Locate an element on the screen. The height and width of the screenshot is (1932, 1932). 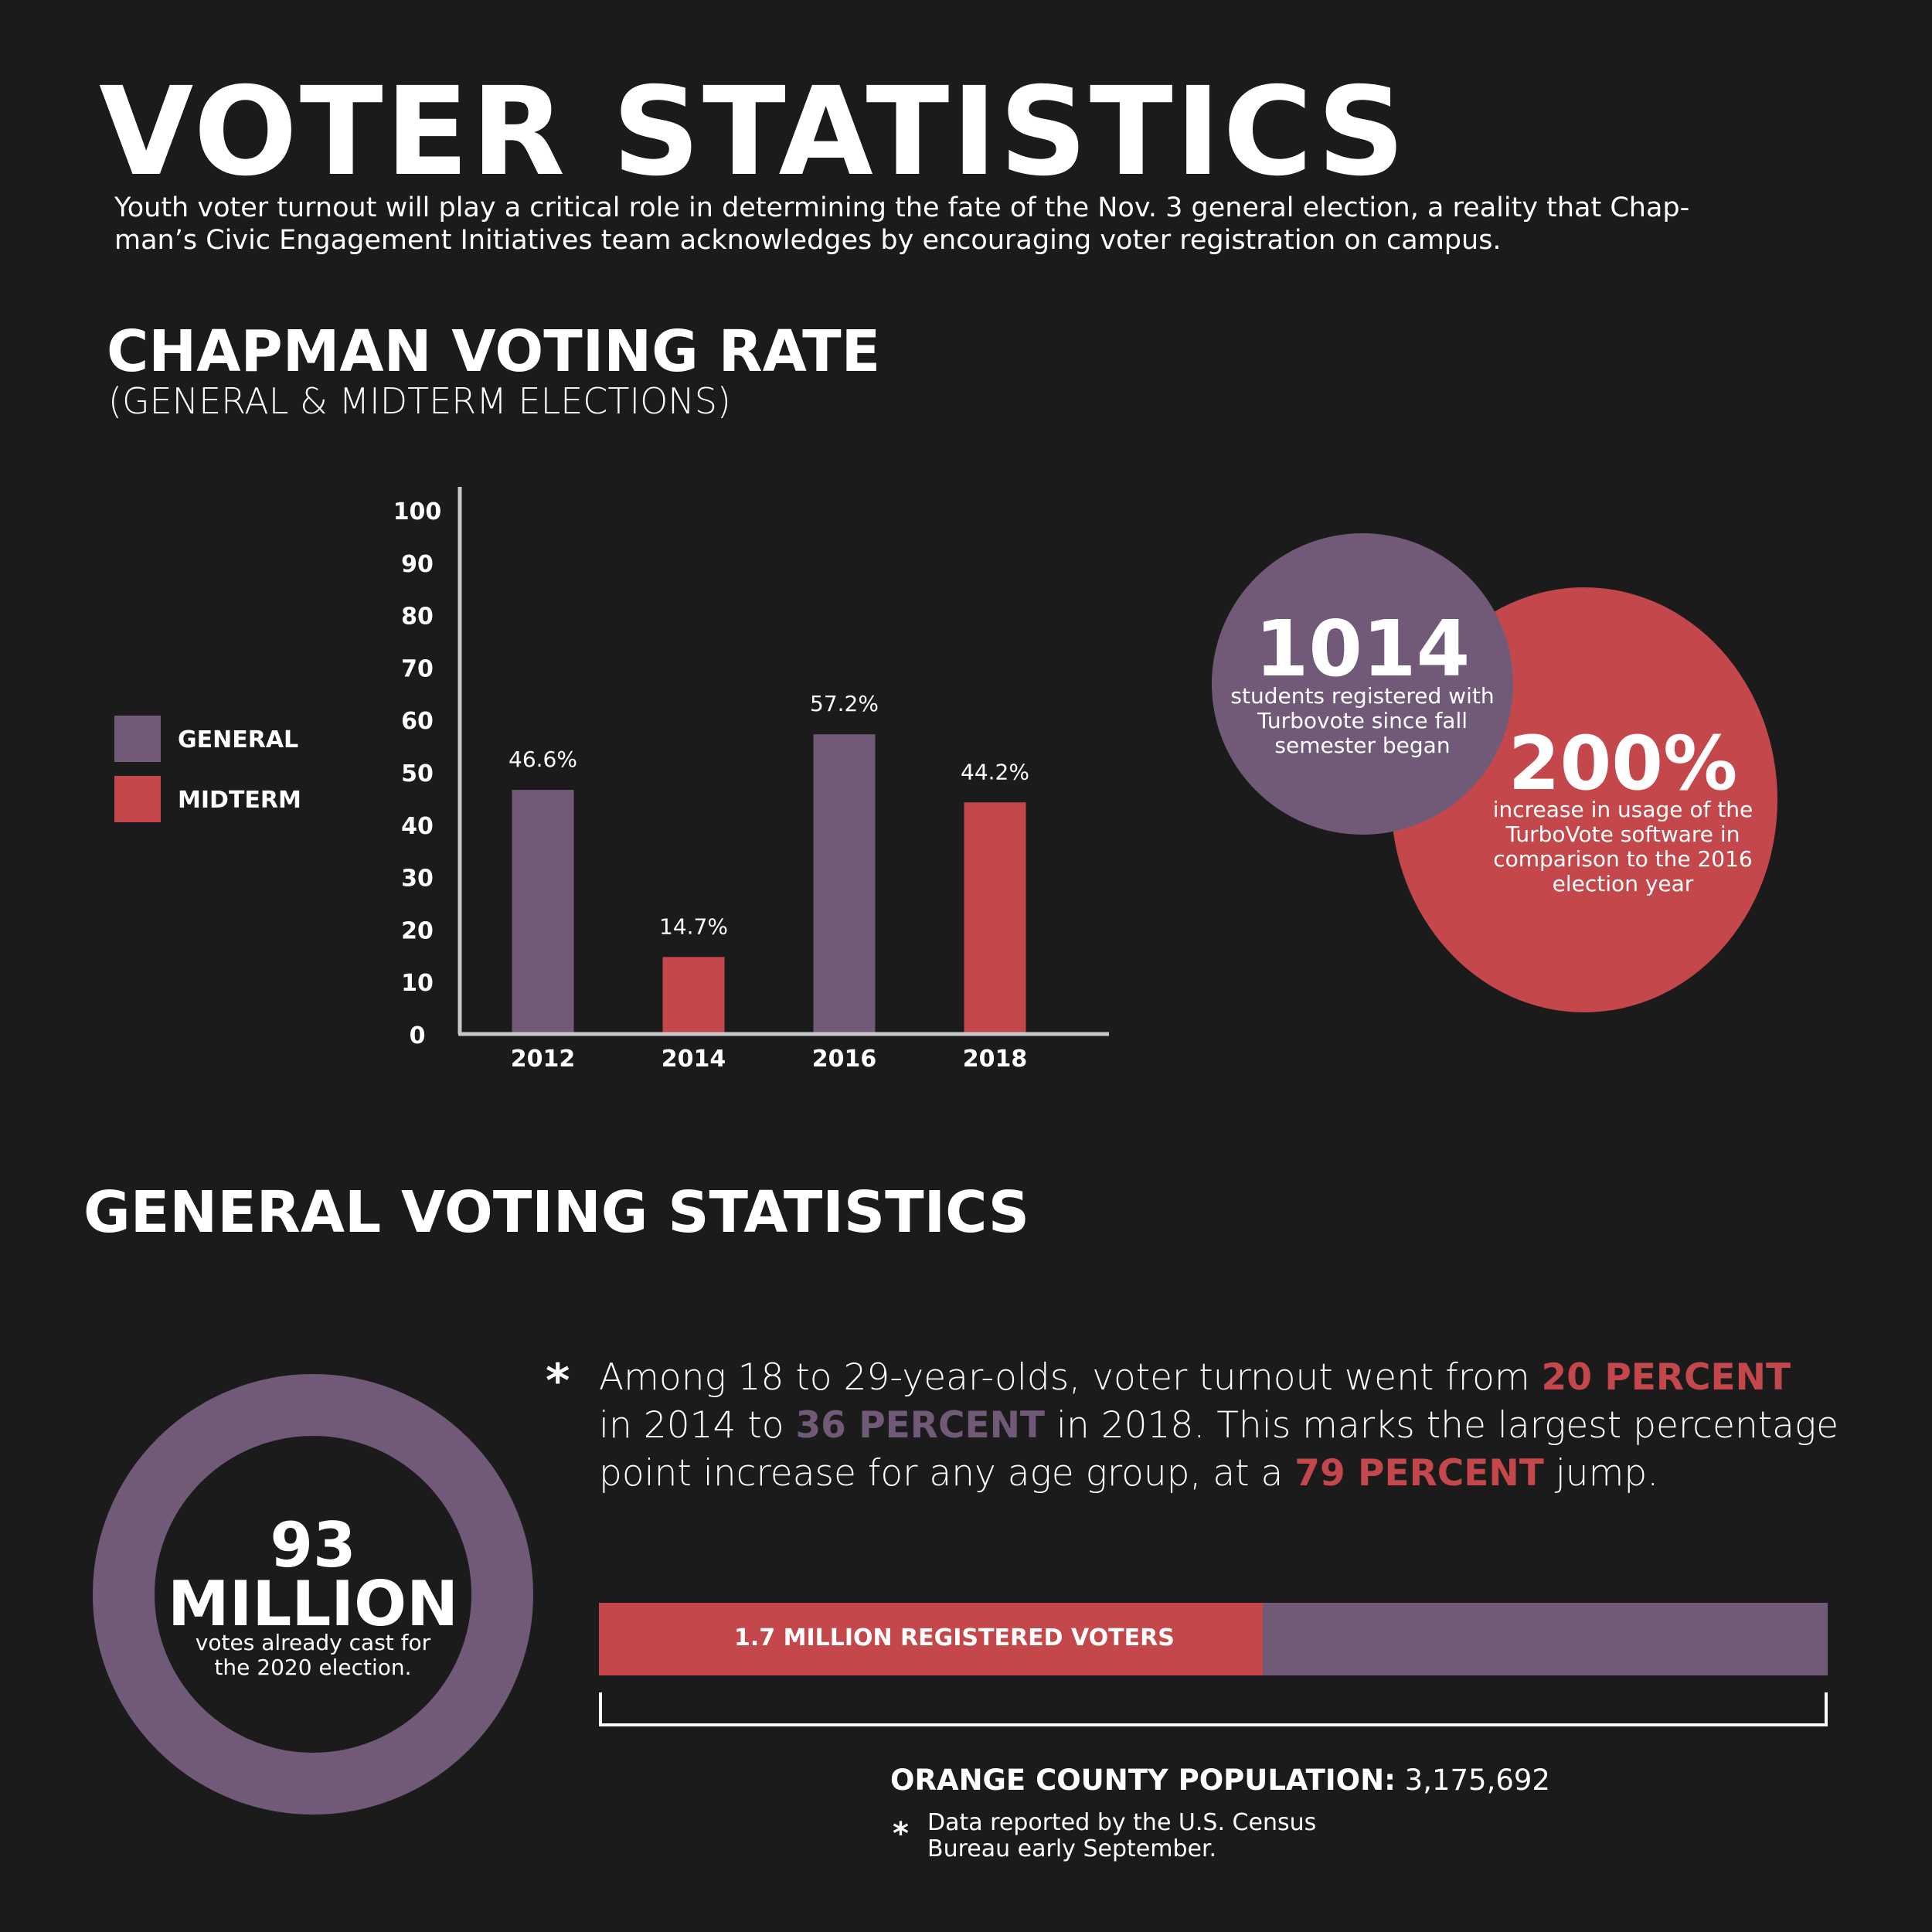
bar-2014 is located at coordinates (694, 996).